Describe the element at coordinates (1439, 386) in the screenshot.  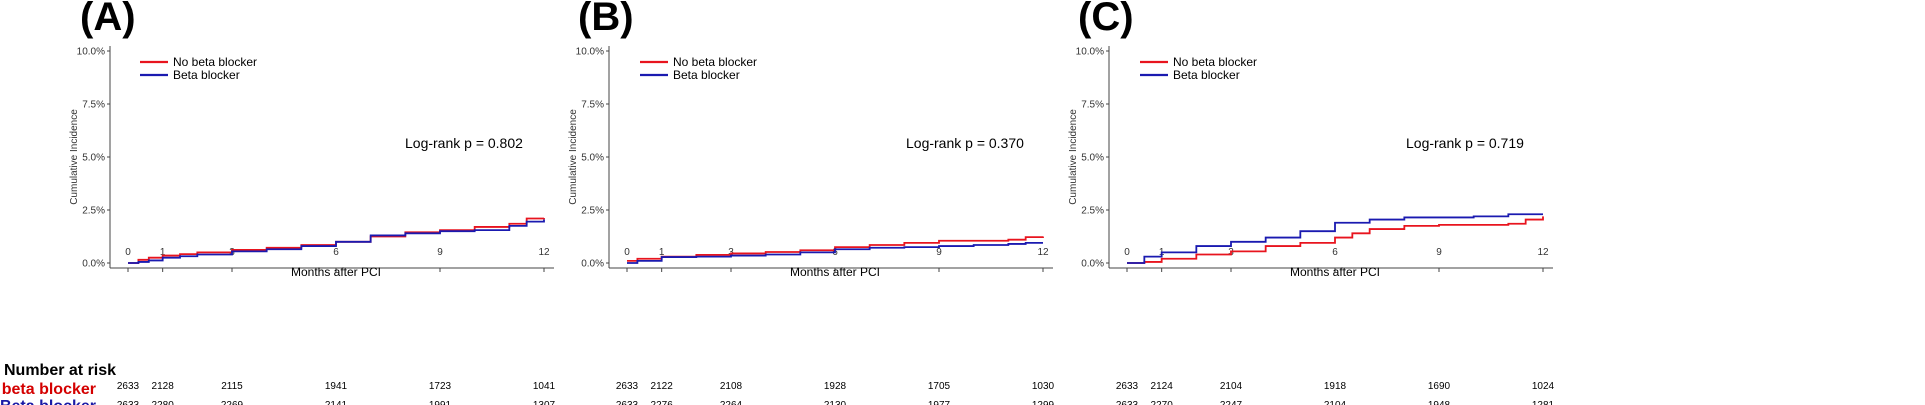
I see `at-risk-value: 1690` at that location.